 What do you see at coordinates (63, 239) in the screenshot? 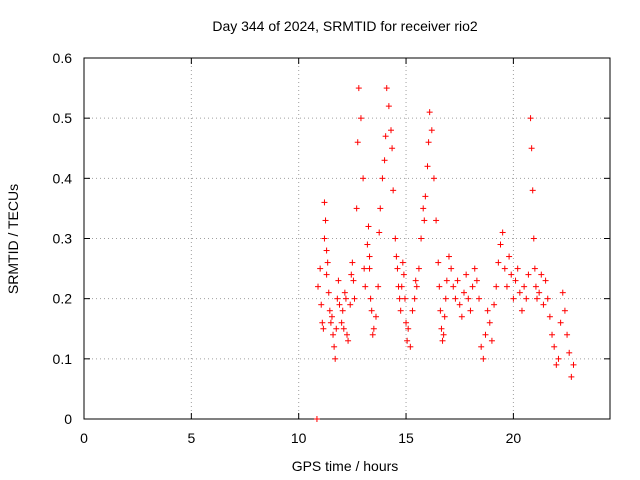
I see `y-tick-label: 0.3` at bounding box center [63, 239].